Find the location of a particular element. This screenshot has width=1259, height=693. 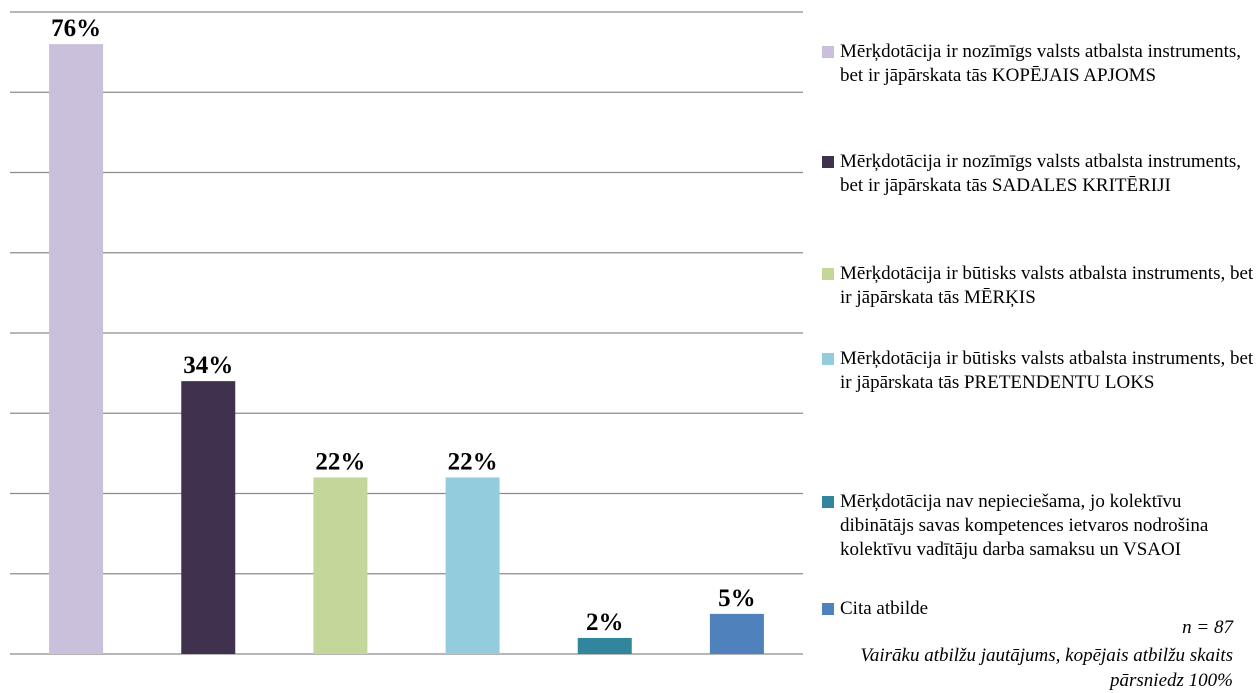

legend-entry: Cita atbilde is located at coordinates (1040, 609).